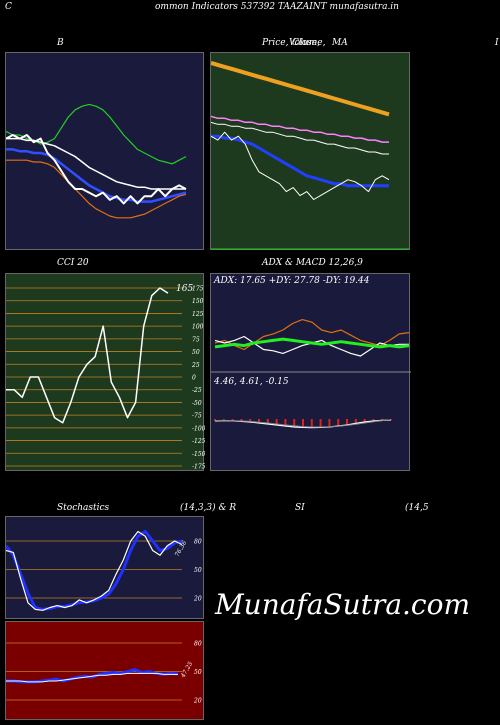  I want to click on adx-label: ADX & MACD 12,26,9, so click(312, 263).